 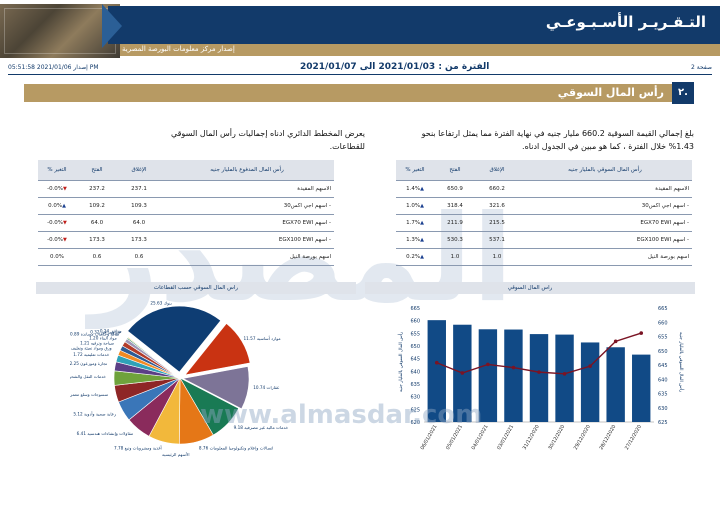 What do you see at coordinates (160, 302) in the screenshot?
I see `pie-label: 25.63 بنوك` at bounding box center [160, 302].